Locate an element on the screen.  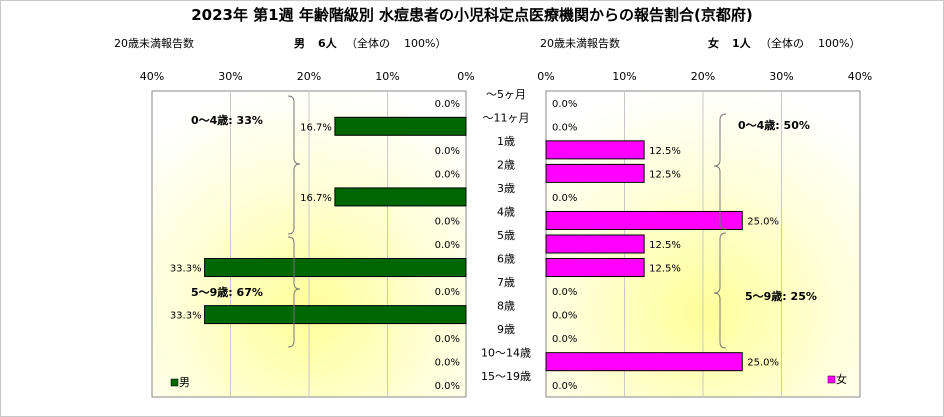
category-label: ～5ヶ月 is located at coordinates (506, 94).